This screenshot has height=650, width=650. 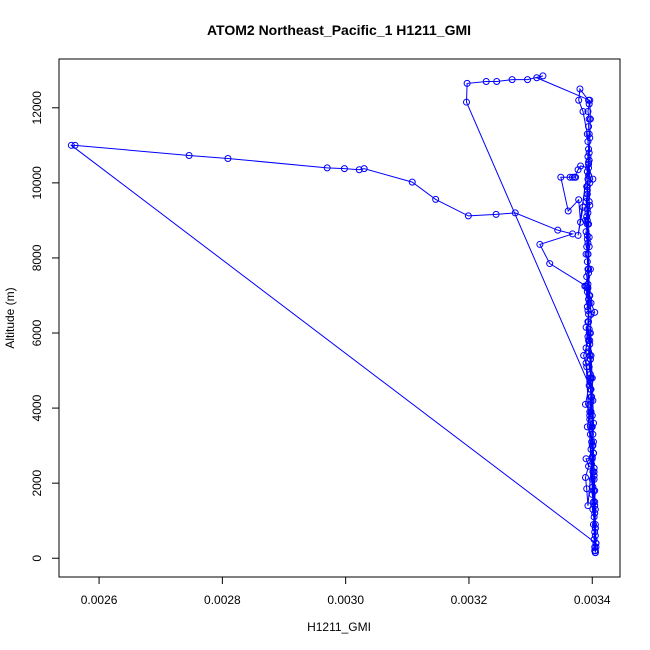 What do you see at coordinates (37, 558) in the screenshot?
I see `y-tick-label: 0` at bounding box center [37, 558].